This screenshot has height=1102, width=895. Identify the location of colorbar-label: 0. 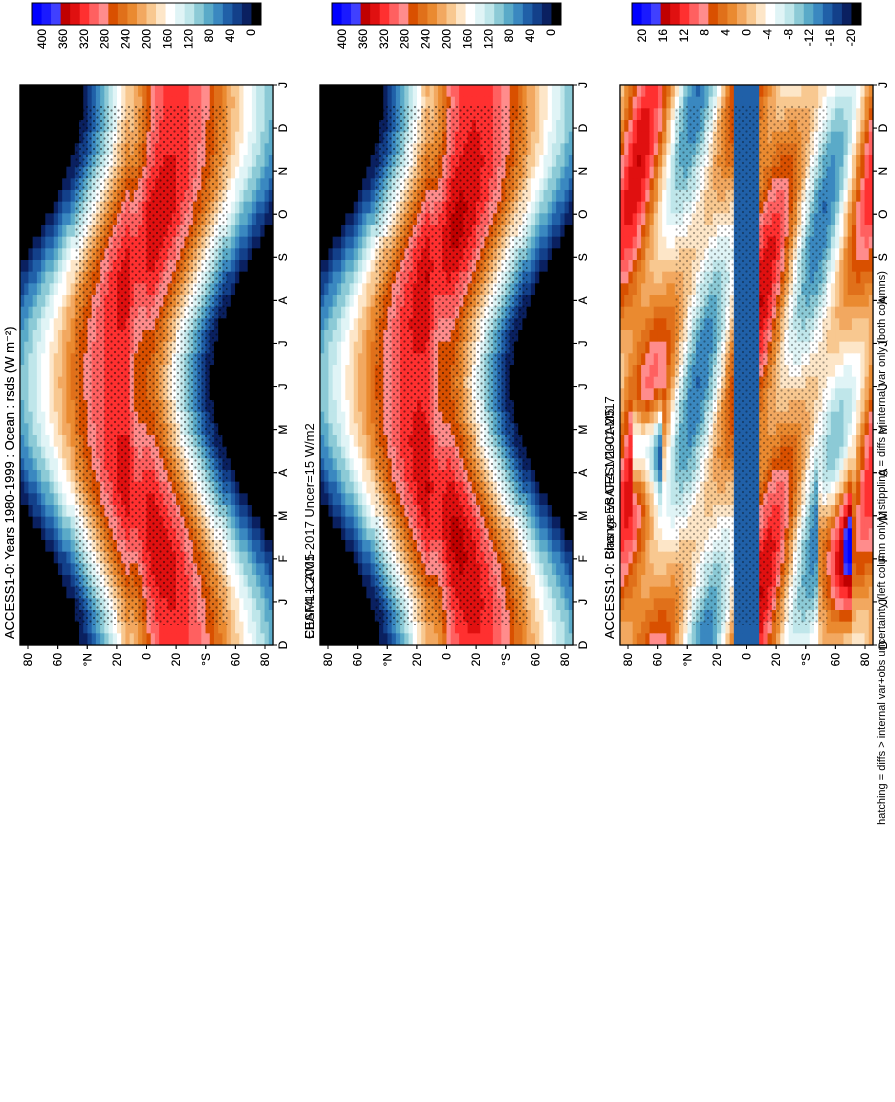
(251, 32).